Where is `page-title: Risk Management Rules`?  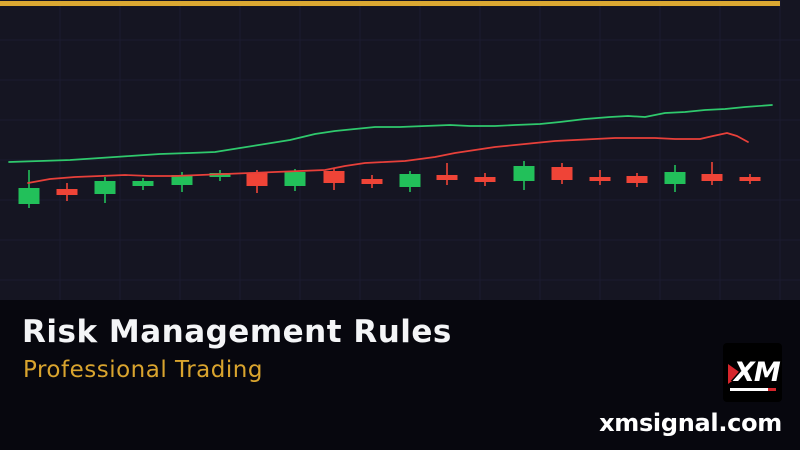
page-title: Risk Management Rules is located at coordinates (237, 332).